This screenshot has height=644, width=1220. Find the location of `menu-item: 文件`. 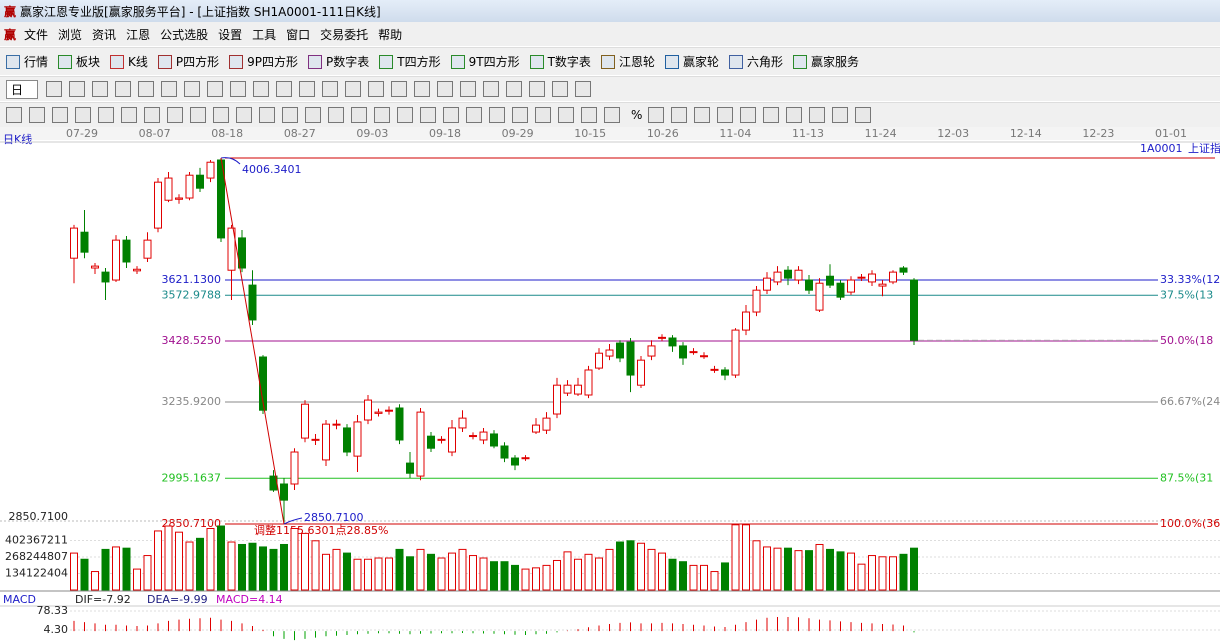

menu-item: 文件 is located at coordinates (36, 34).